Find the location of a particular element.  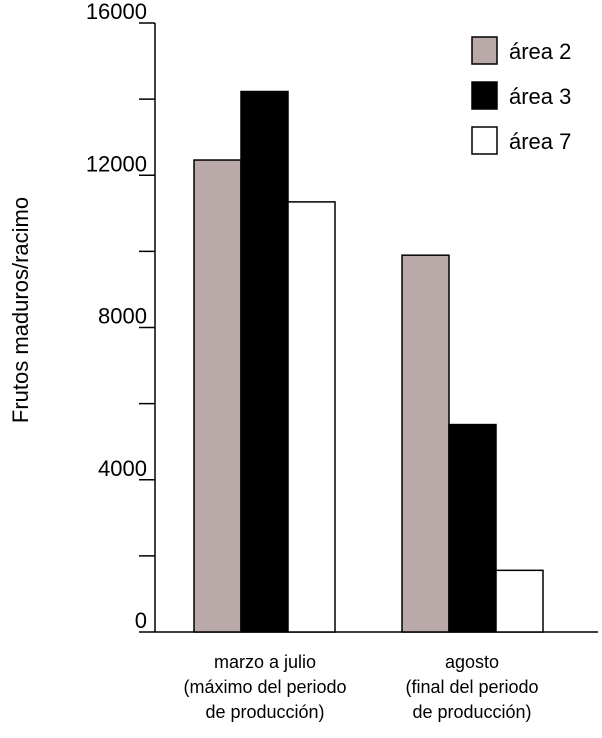

y-tick-label: 16000 is located at coordinates (116, 12).